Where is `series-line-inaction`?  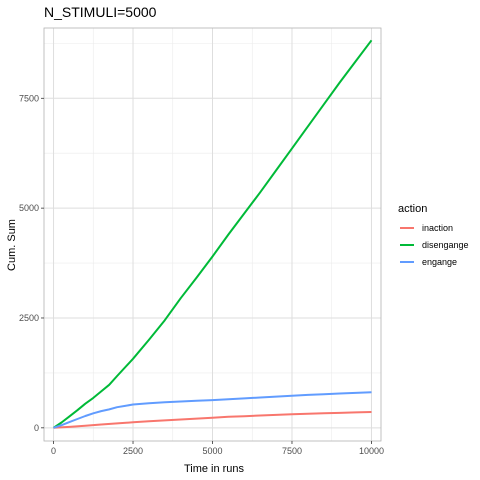 series-line-inaction is located at coordinates (212, 420).